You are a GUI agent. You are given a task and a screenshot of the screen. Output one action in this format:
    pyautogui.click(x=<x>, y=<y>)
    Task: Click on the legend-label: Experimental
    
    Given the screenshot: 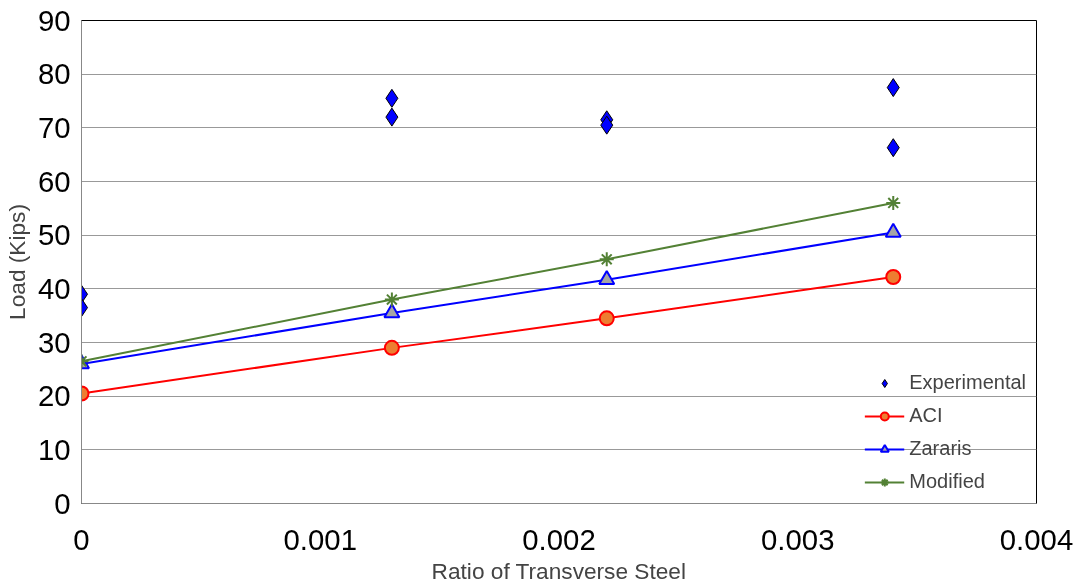 What is the action you would take?
    pyautogui.click(x=967, y=382)
    